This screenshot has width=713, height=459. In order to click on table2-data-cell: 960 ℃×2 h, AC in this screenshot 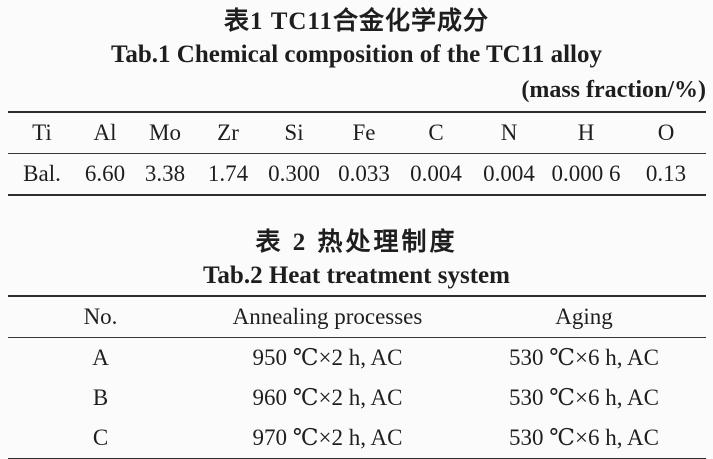, I will do `click(327, 397)`.